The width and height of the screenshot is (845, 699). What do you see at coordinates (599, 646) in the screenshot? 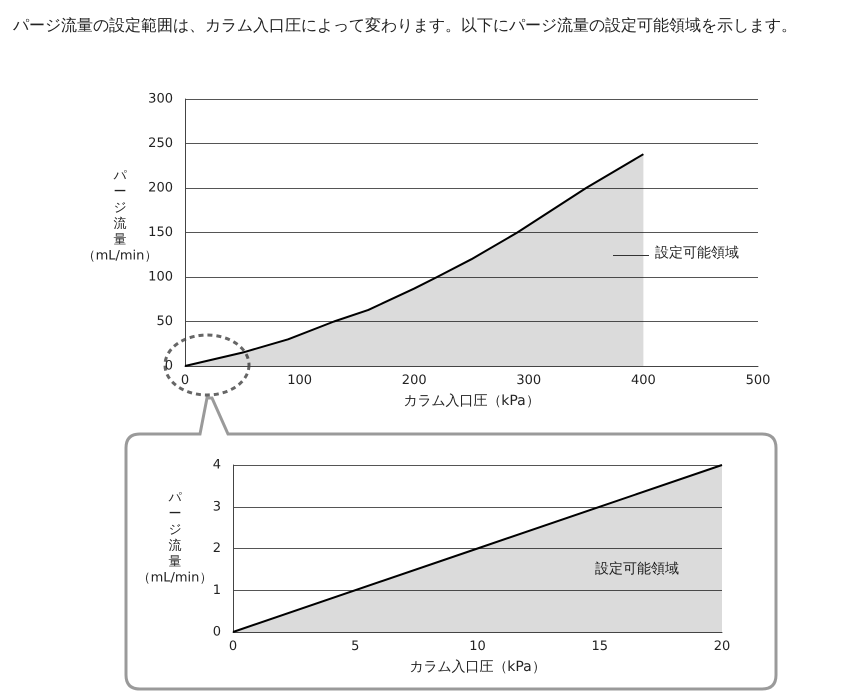
I see `x-tick-label: 15` at bounding box center [599, 646].